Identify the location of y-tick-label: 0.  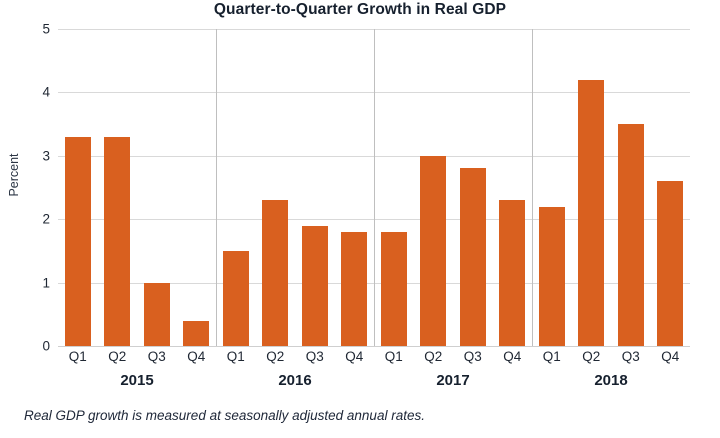
(46, 346).